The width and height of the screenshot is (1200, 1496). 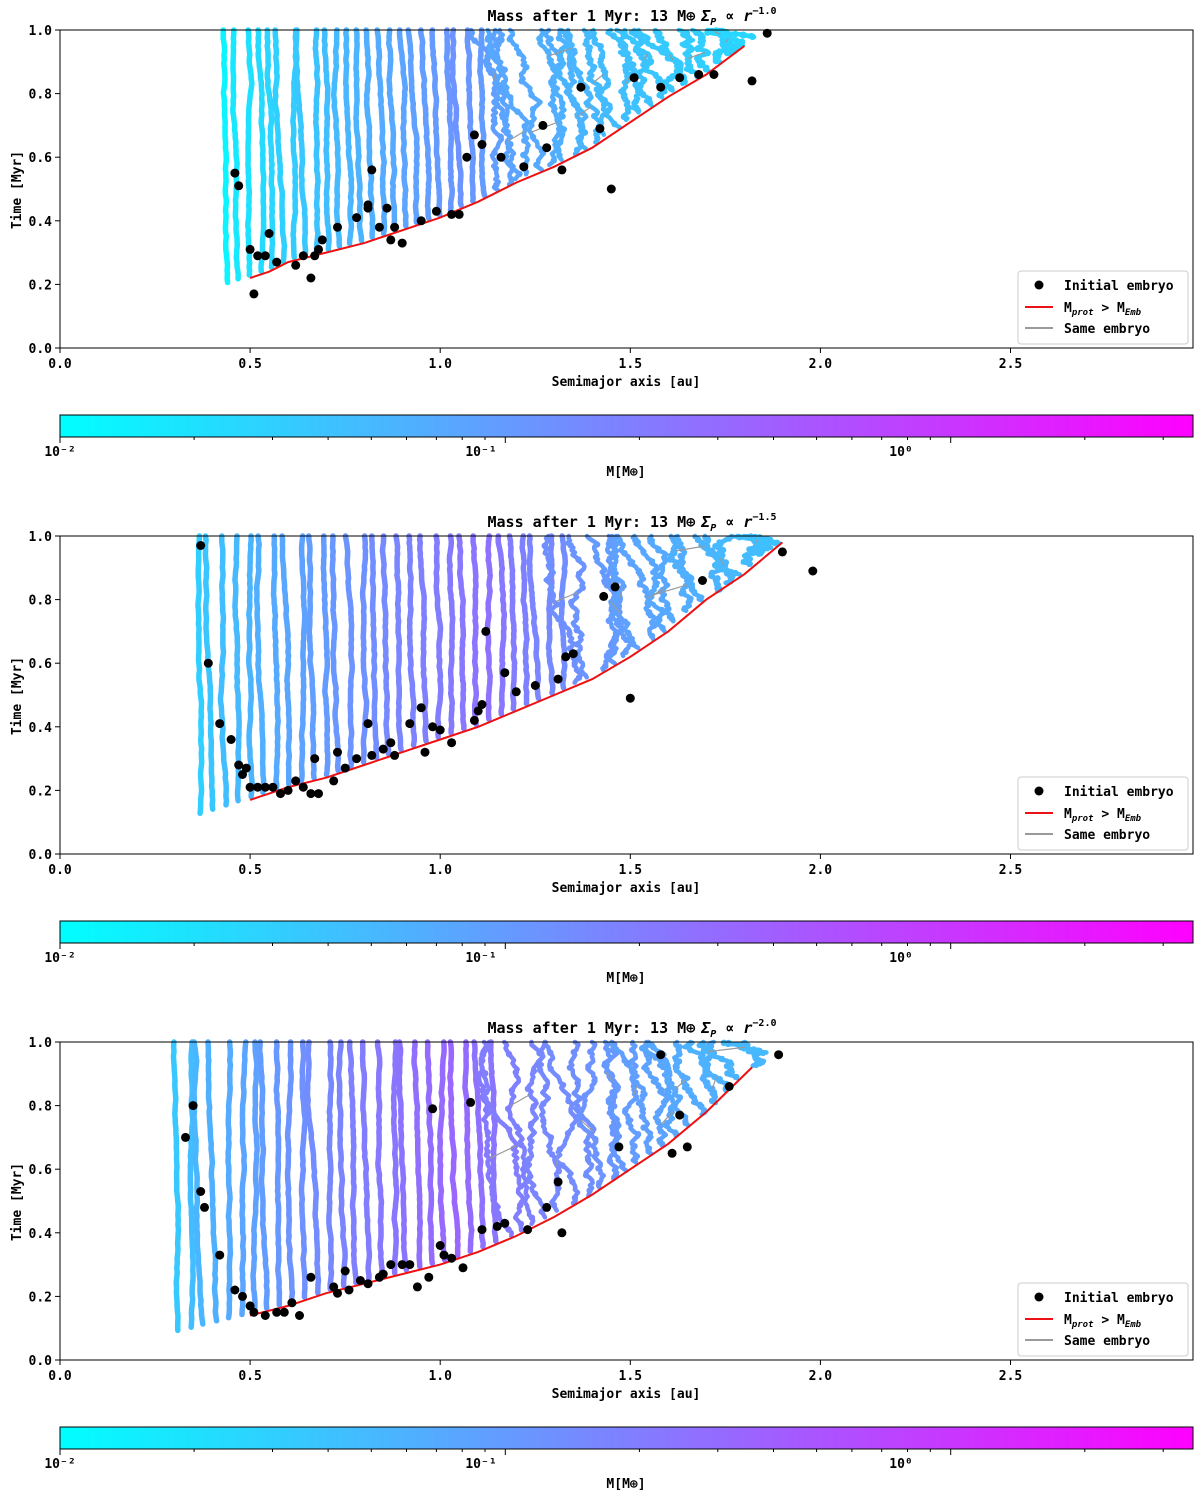 I want to click on y-tick-label: 0.8, so click(x=41, y=1107).